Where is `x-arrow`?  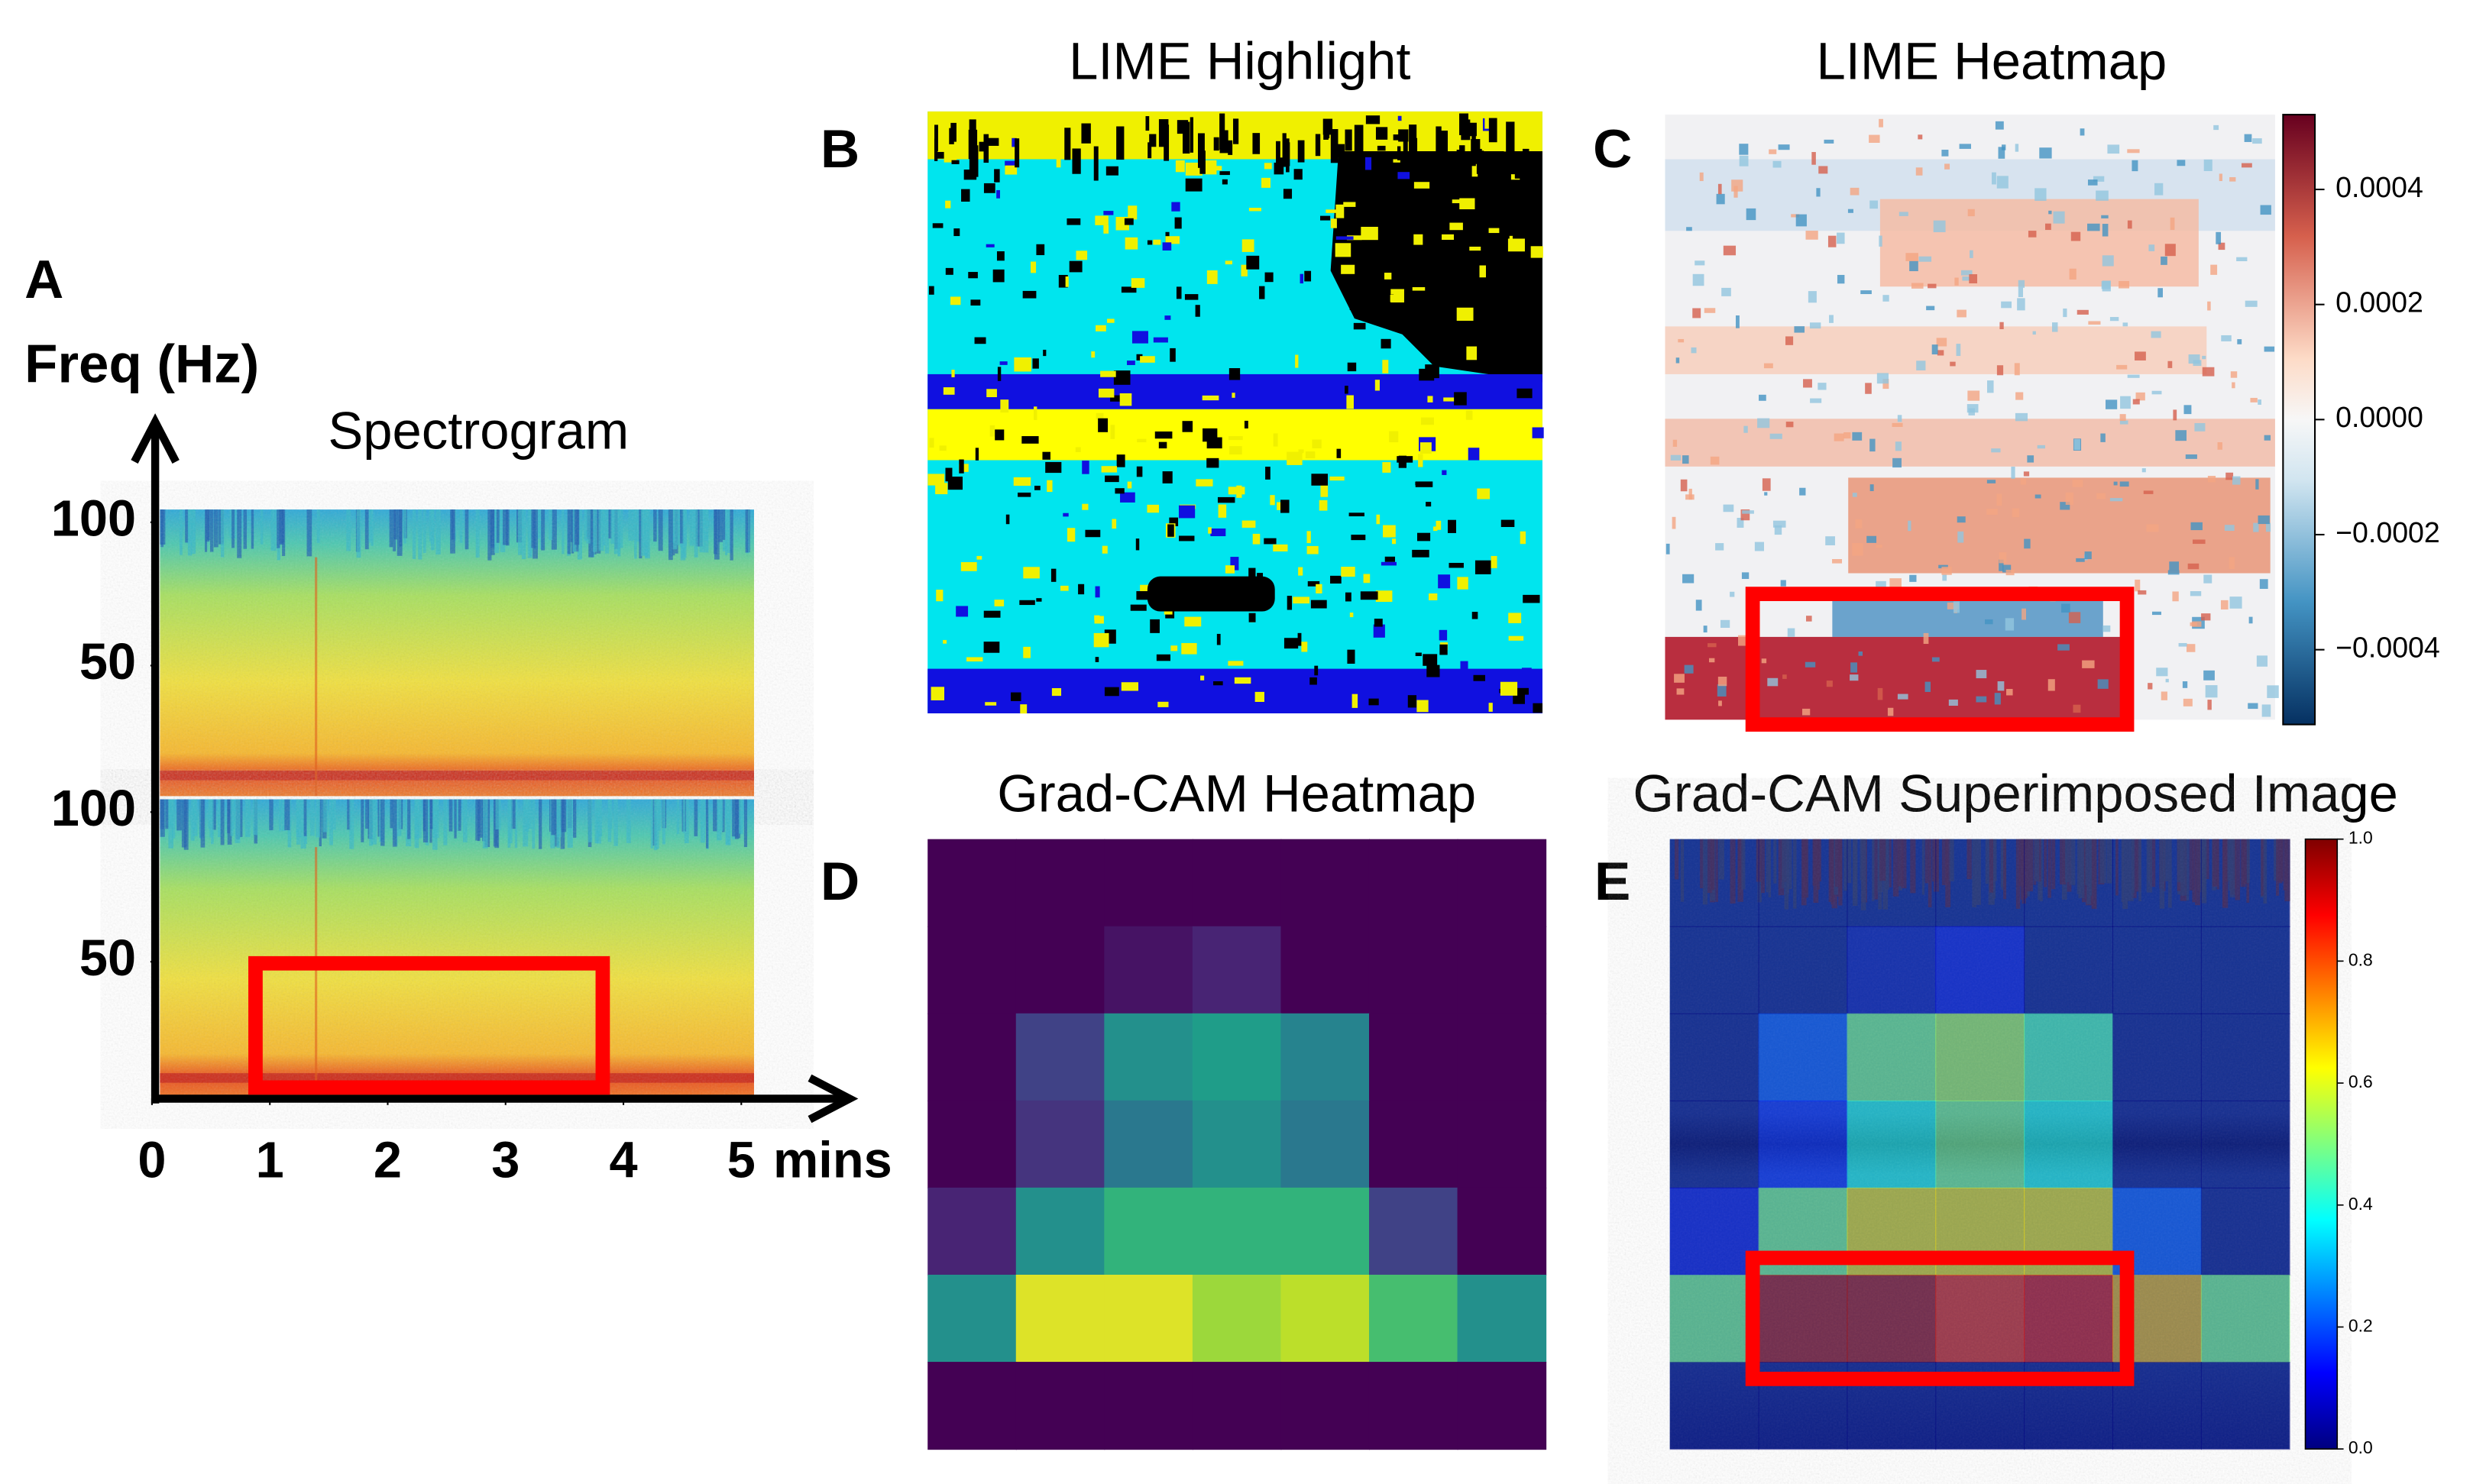 x-arrow is located at coordinates (833, 1099).